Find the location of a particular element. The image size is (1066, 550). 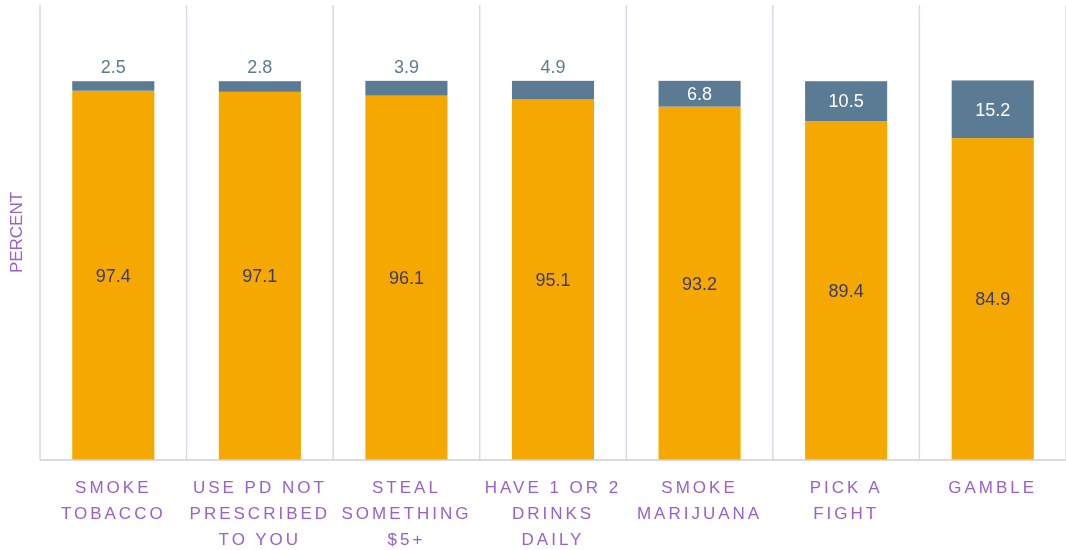

data-label: 89.4 is located at coordinates (846, 290).